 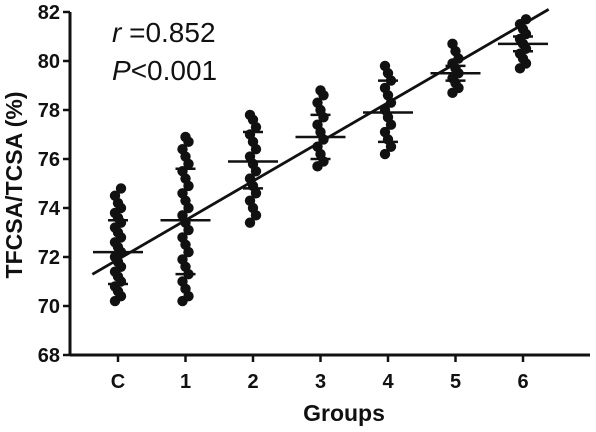 I want to click on p-value: <0.001, so click(x=174, y=70).